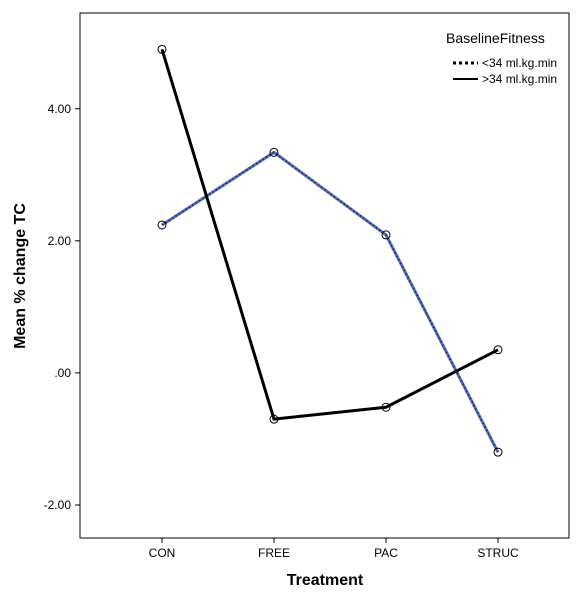 This screenshot has width=577, height=592. I want to click on y-tick-label: 4.00, so click(60, 109).